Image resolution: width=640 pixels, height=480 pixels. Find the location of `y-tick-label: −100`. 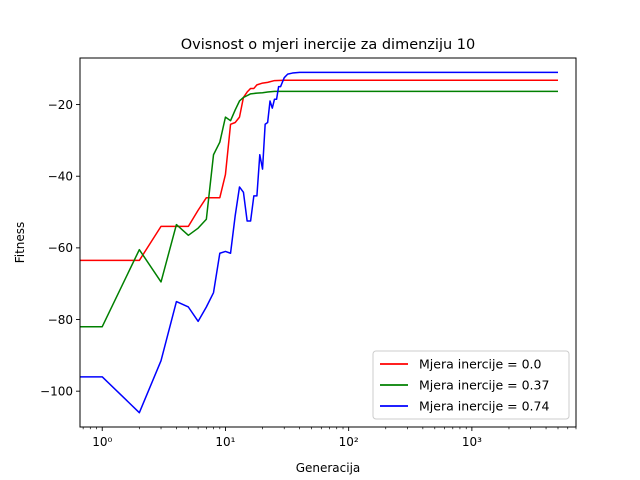

y-tick-label: −100 is located at coordinates (56, 391).